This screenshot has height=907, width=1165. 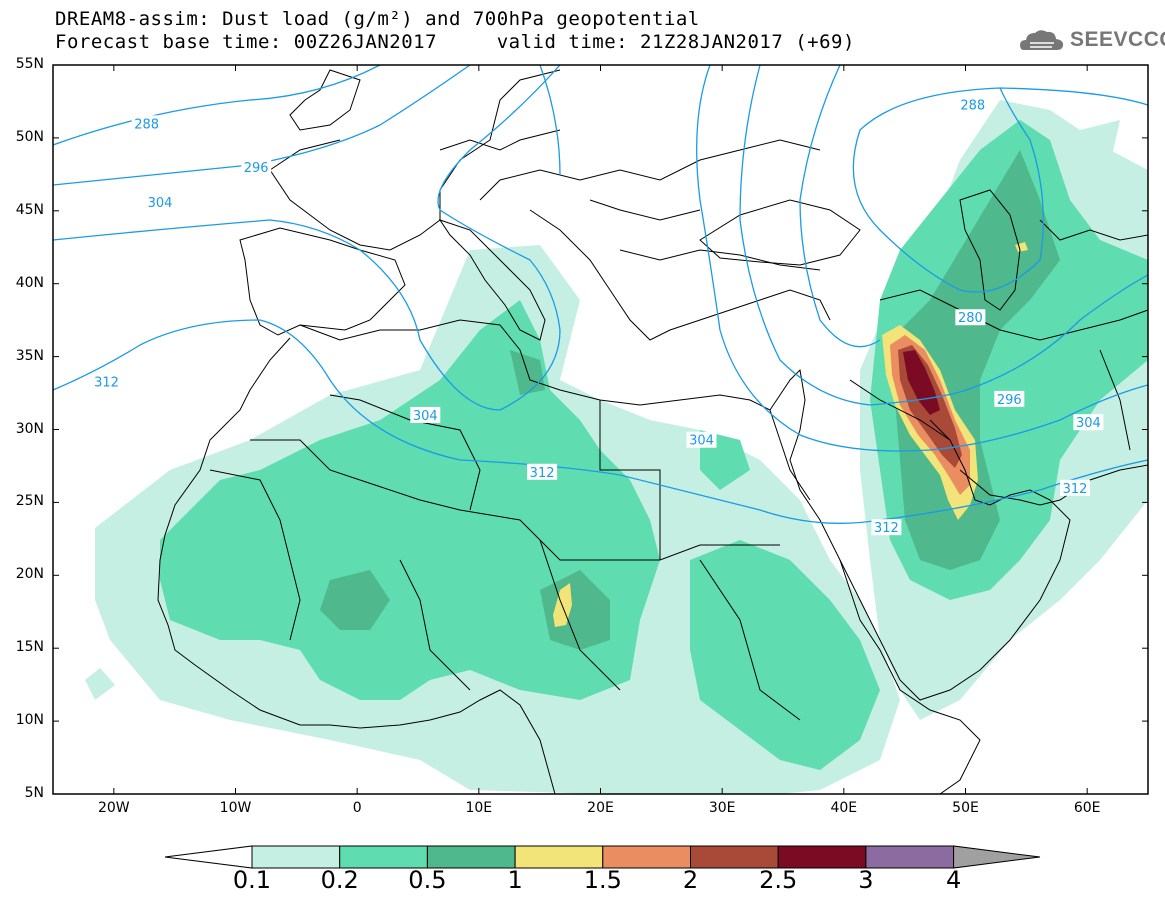 I want to click on lon-tick-label: 20W, so click(x=113, y=808).